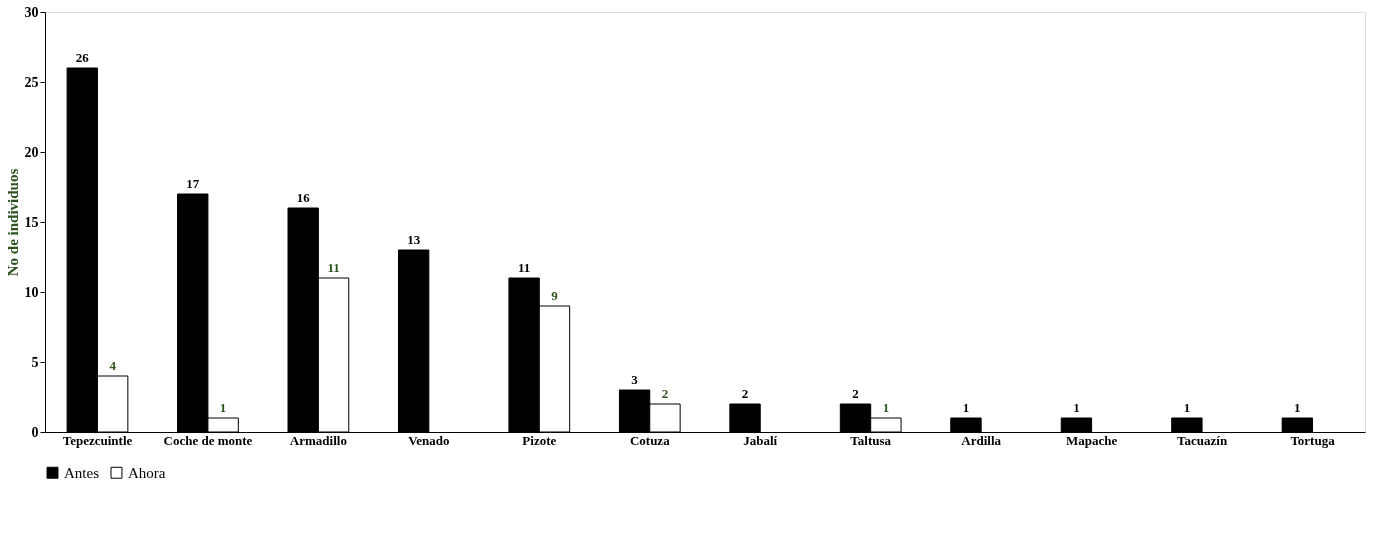  What do you see at coordinates (650, 440) in the screenshot?
I see `x-tick-label: Cotuza` at bounding box center [650, 440].